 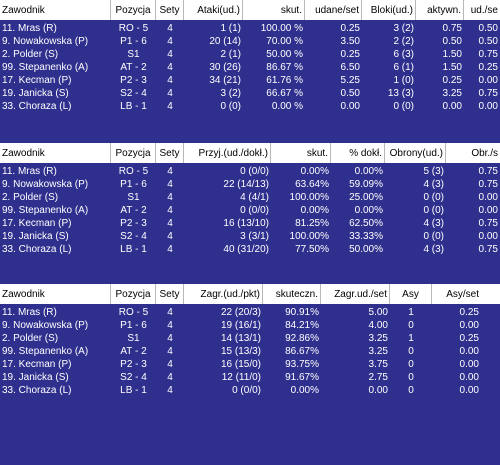 What do you see at coordinates (45, 41) in the screenshot?
I see `player-name: 9. Nowakowska (P)` at bounding box center [45, 41].